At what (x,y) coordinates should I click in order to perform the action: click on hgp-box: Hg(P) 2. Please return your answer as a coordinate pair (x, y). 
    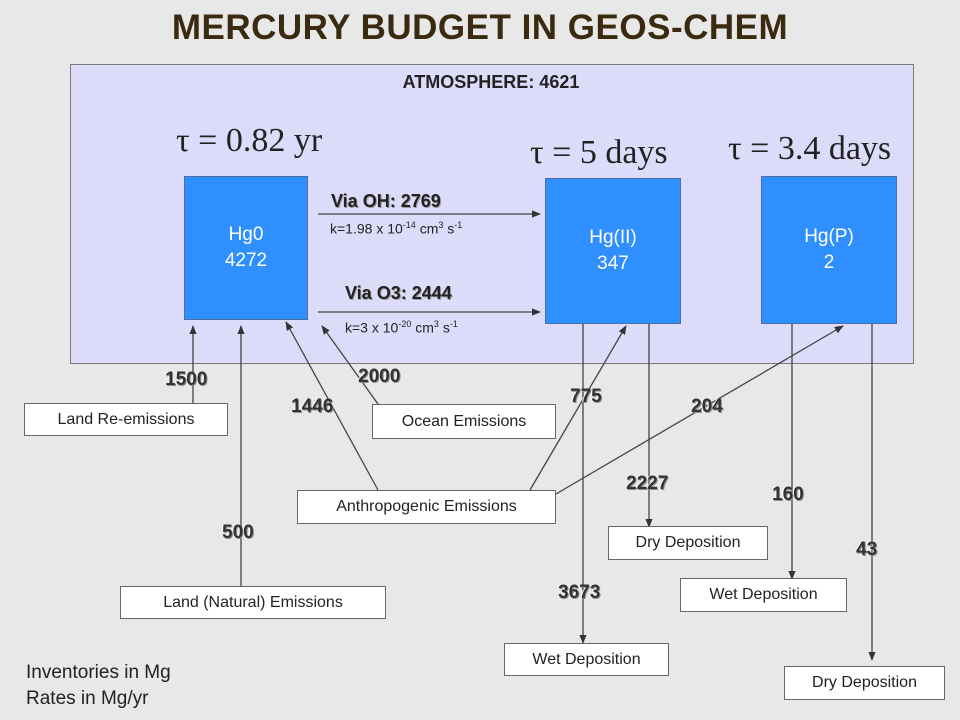
    Looking at the image, I should click on (829, 250).